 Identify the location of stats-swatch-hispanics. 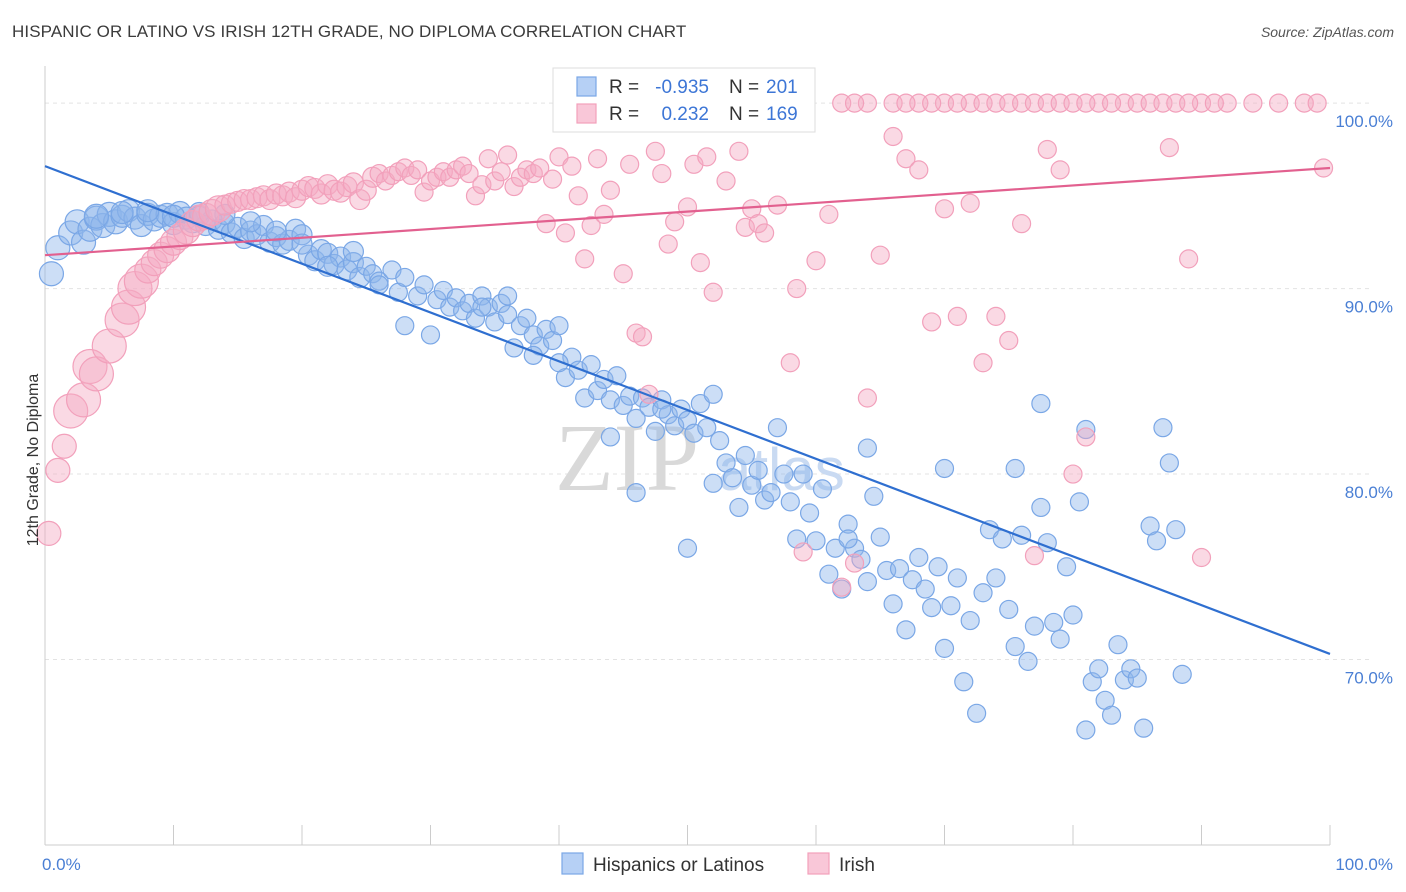
(586, 86).